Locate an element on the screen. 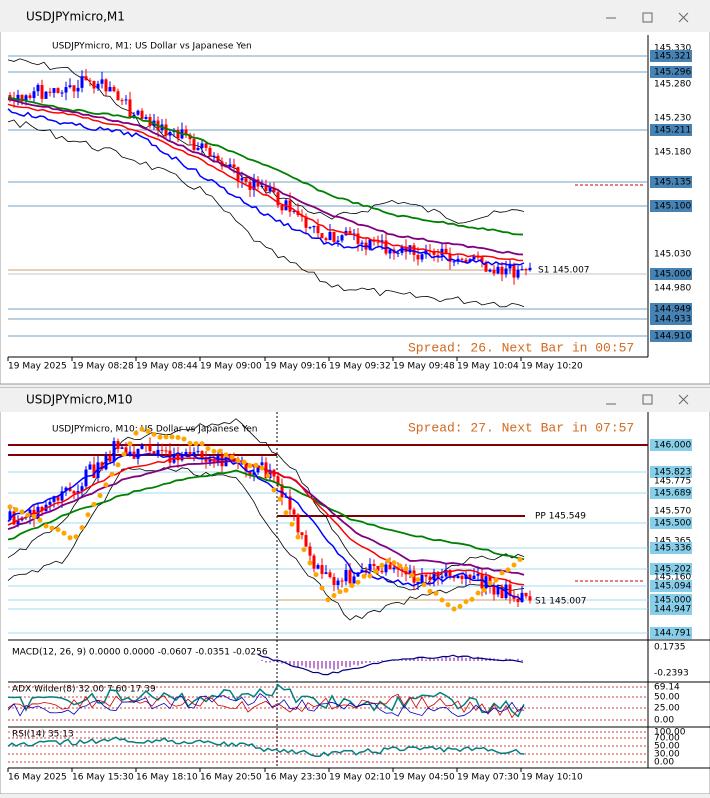 The height and width of the screenshot is (798, 710). title-bar is located at coordinates (355, 400).